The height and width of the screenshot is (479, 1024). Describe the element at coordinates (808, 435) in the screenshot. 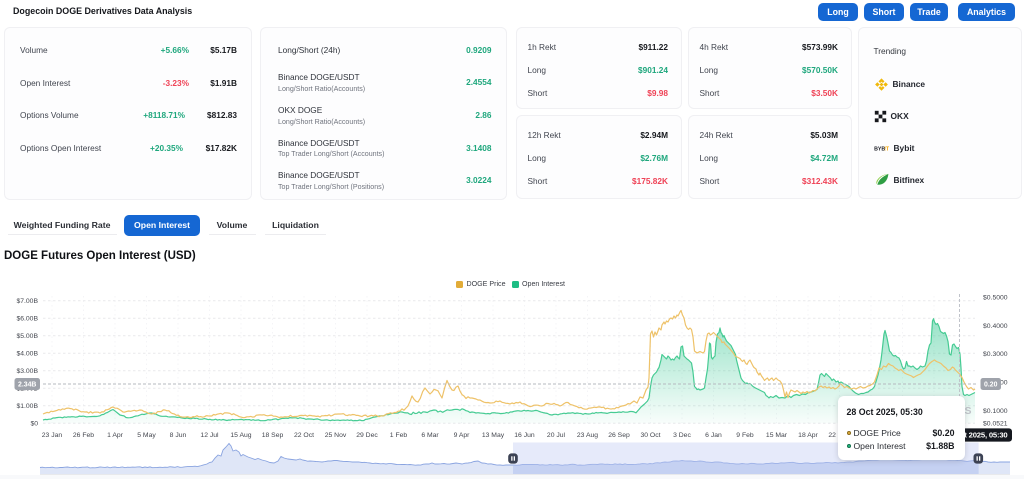

I see `svg-text: 18 Apr` at that location.